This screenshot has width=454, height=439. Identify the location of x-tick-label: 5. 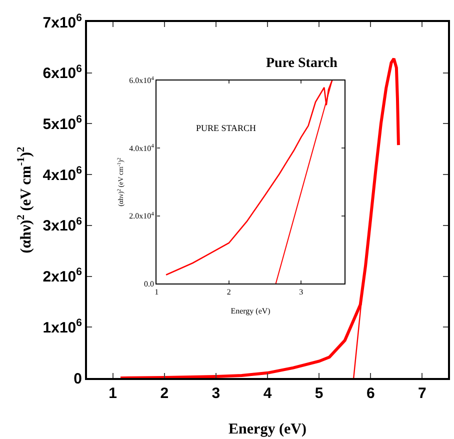
(319, 393).